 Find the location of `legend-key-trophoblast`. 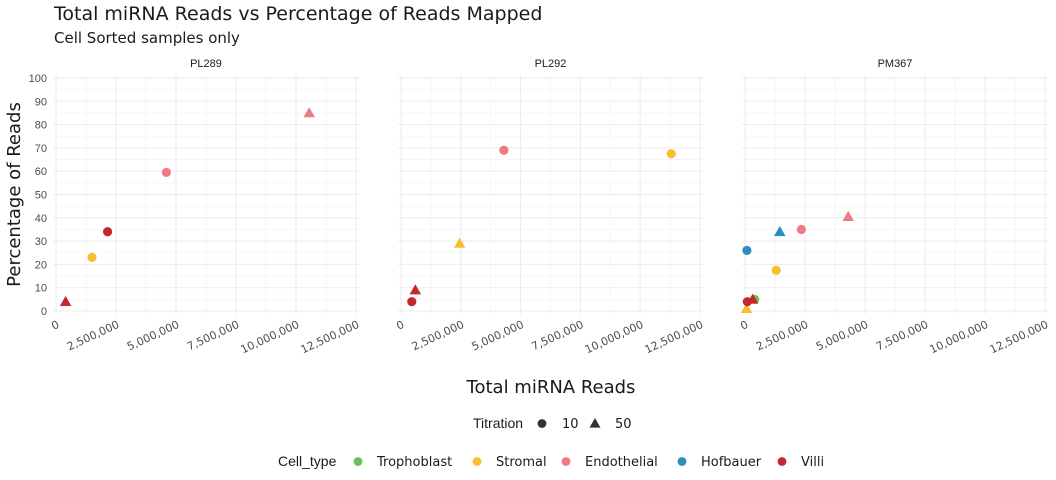

legend-key-trophoblast is located at coordinates (358, 461).